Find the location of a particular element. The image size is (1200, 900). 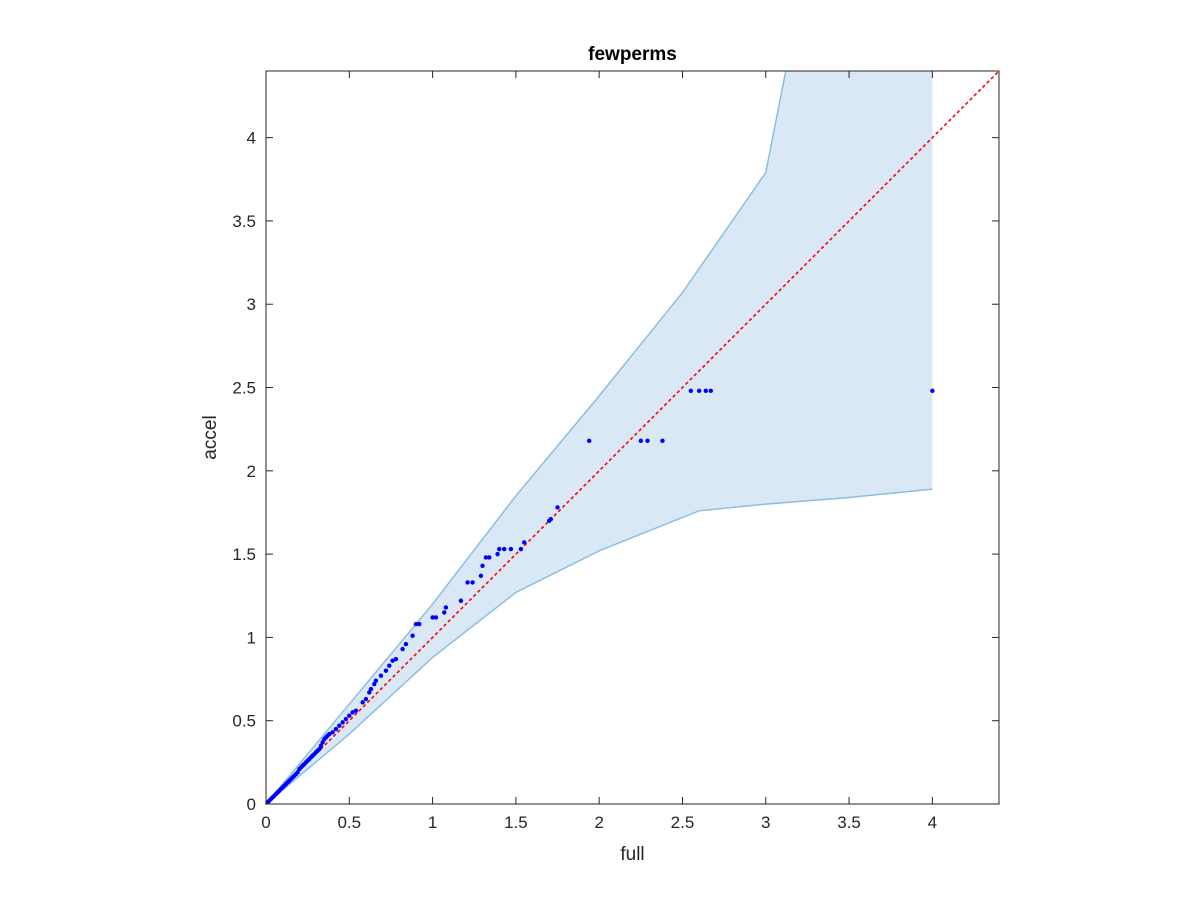

x-tick-label: 2 is located at coordinates (598, 822).